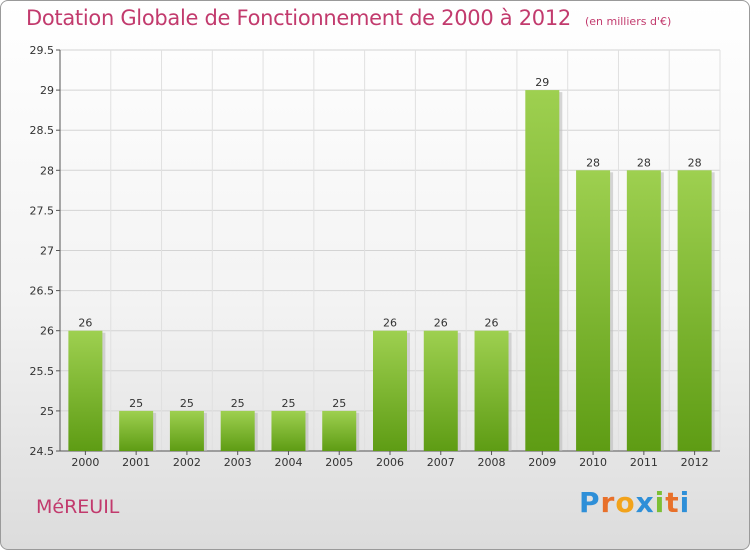 Image resolution: width=750 pixels, height=550 pixels. I want to click on x-tick-label: 2008, so click(492, 462).